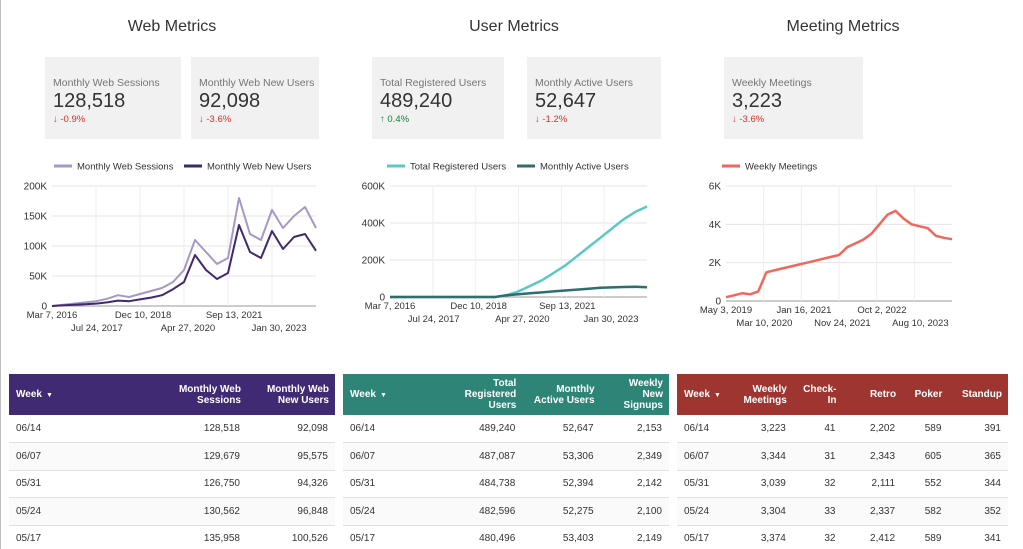 The width and height of the screenshot is (1023, 549). Describe the element at coordinates (290, 537) in the screenshot. I see `table-cell: 100,526` at that location.